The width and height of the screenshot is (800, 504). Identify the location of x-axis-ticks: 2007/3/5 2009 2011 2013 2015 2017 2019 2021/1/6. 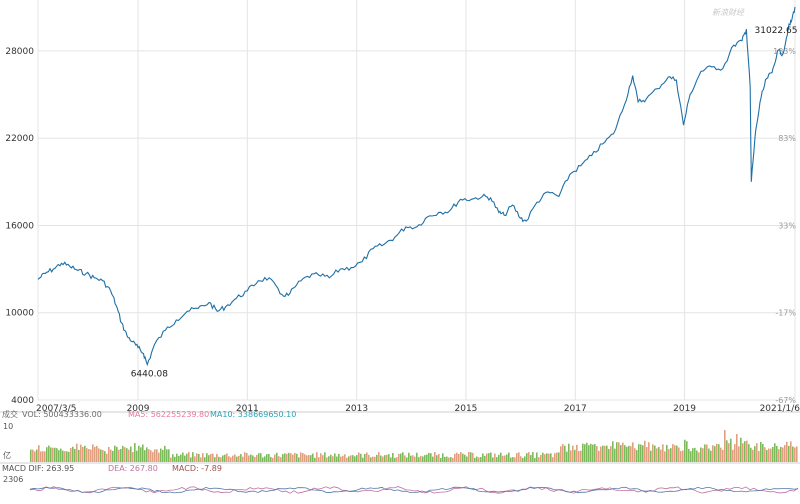
(418, 409).